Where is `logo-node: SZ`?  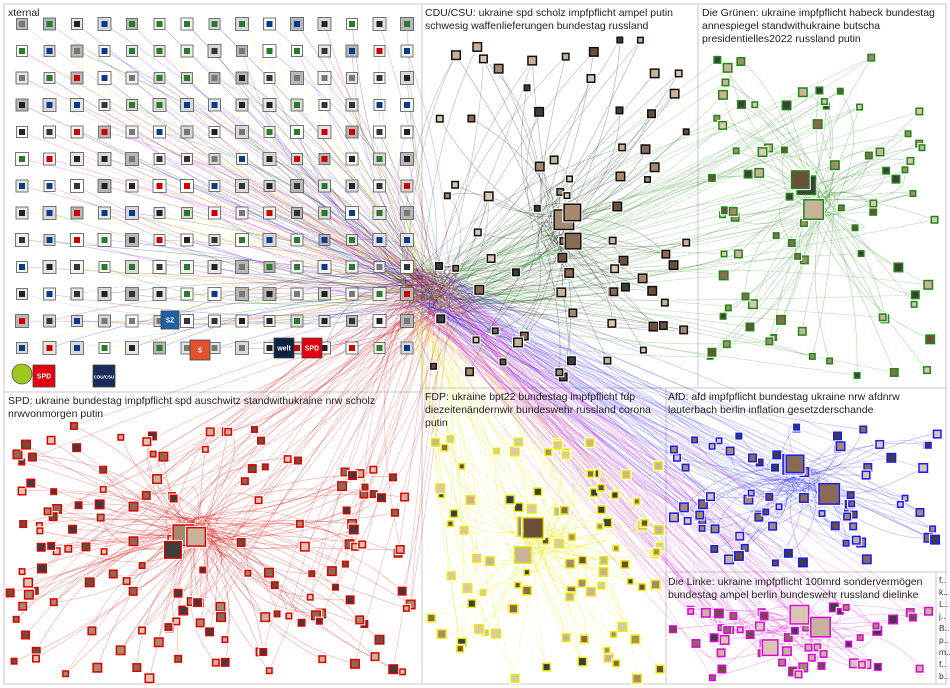 logo-node: SZ is located at coordinates (170, 320).